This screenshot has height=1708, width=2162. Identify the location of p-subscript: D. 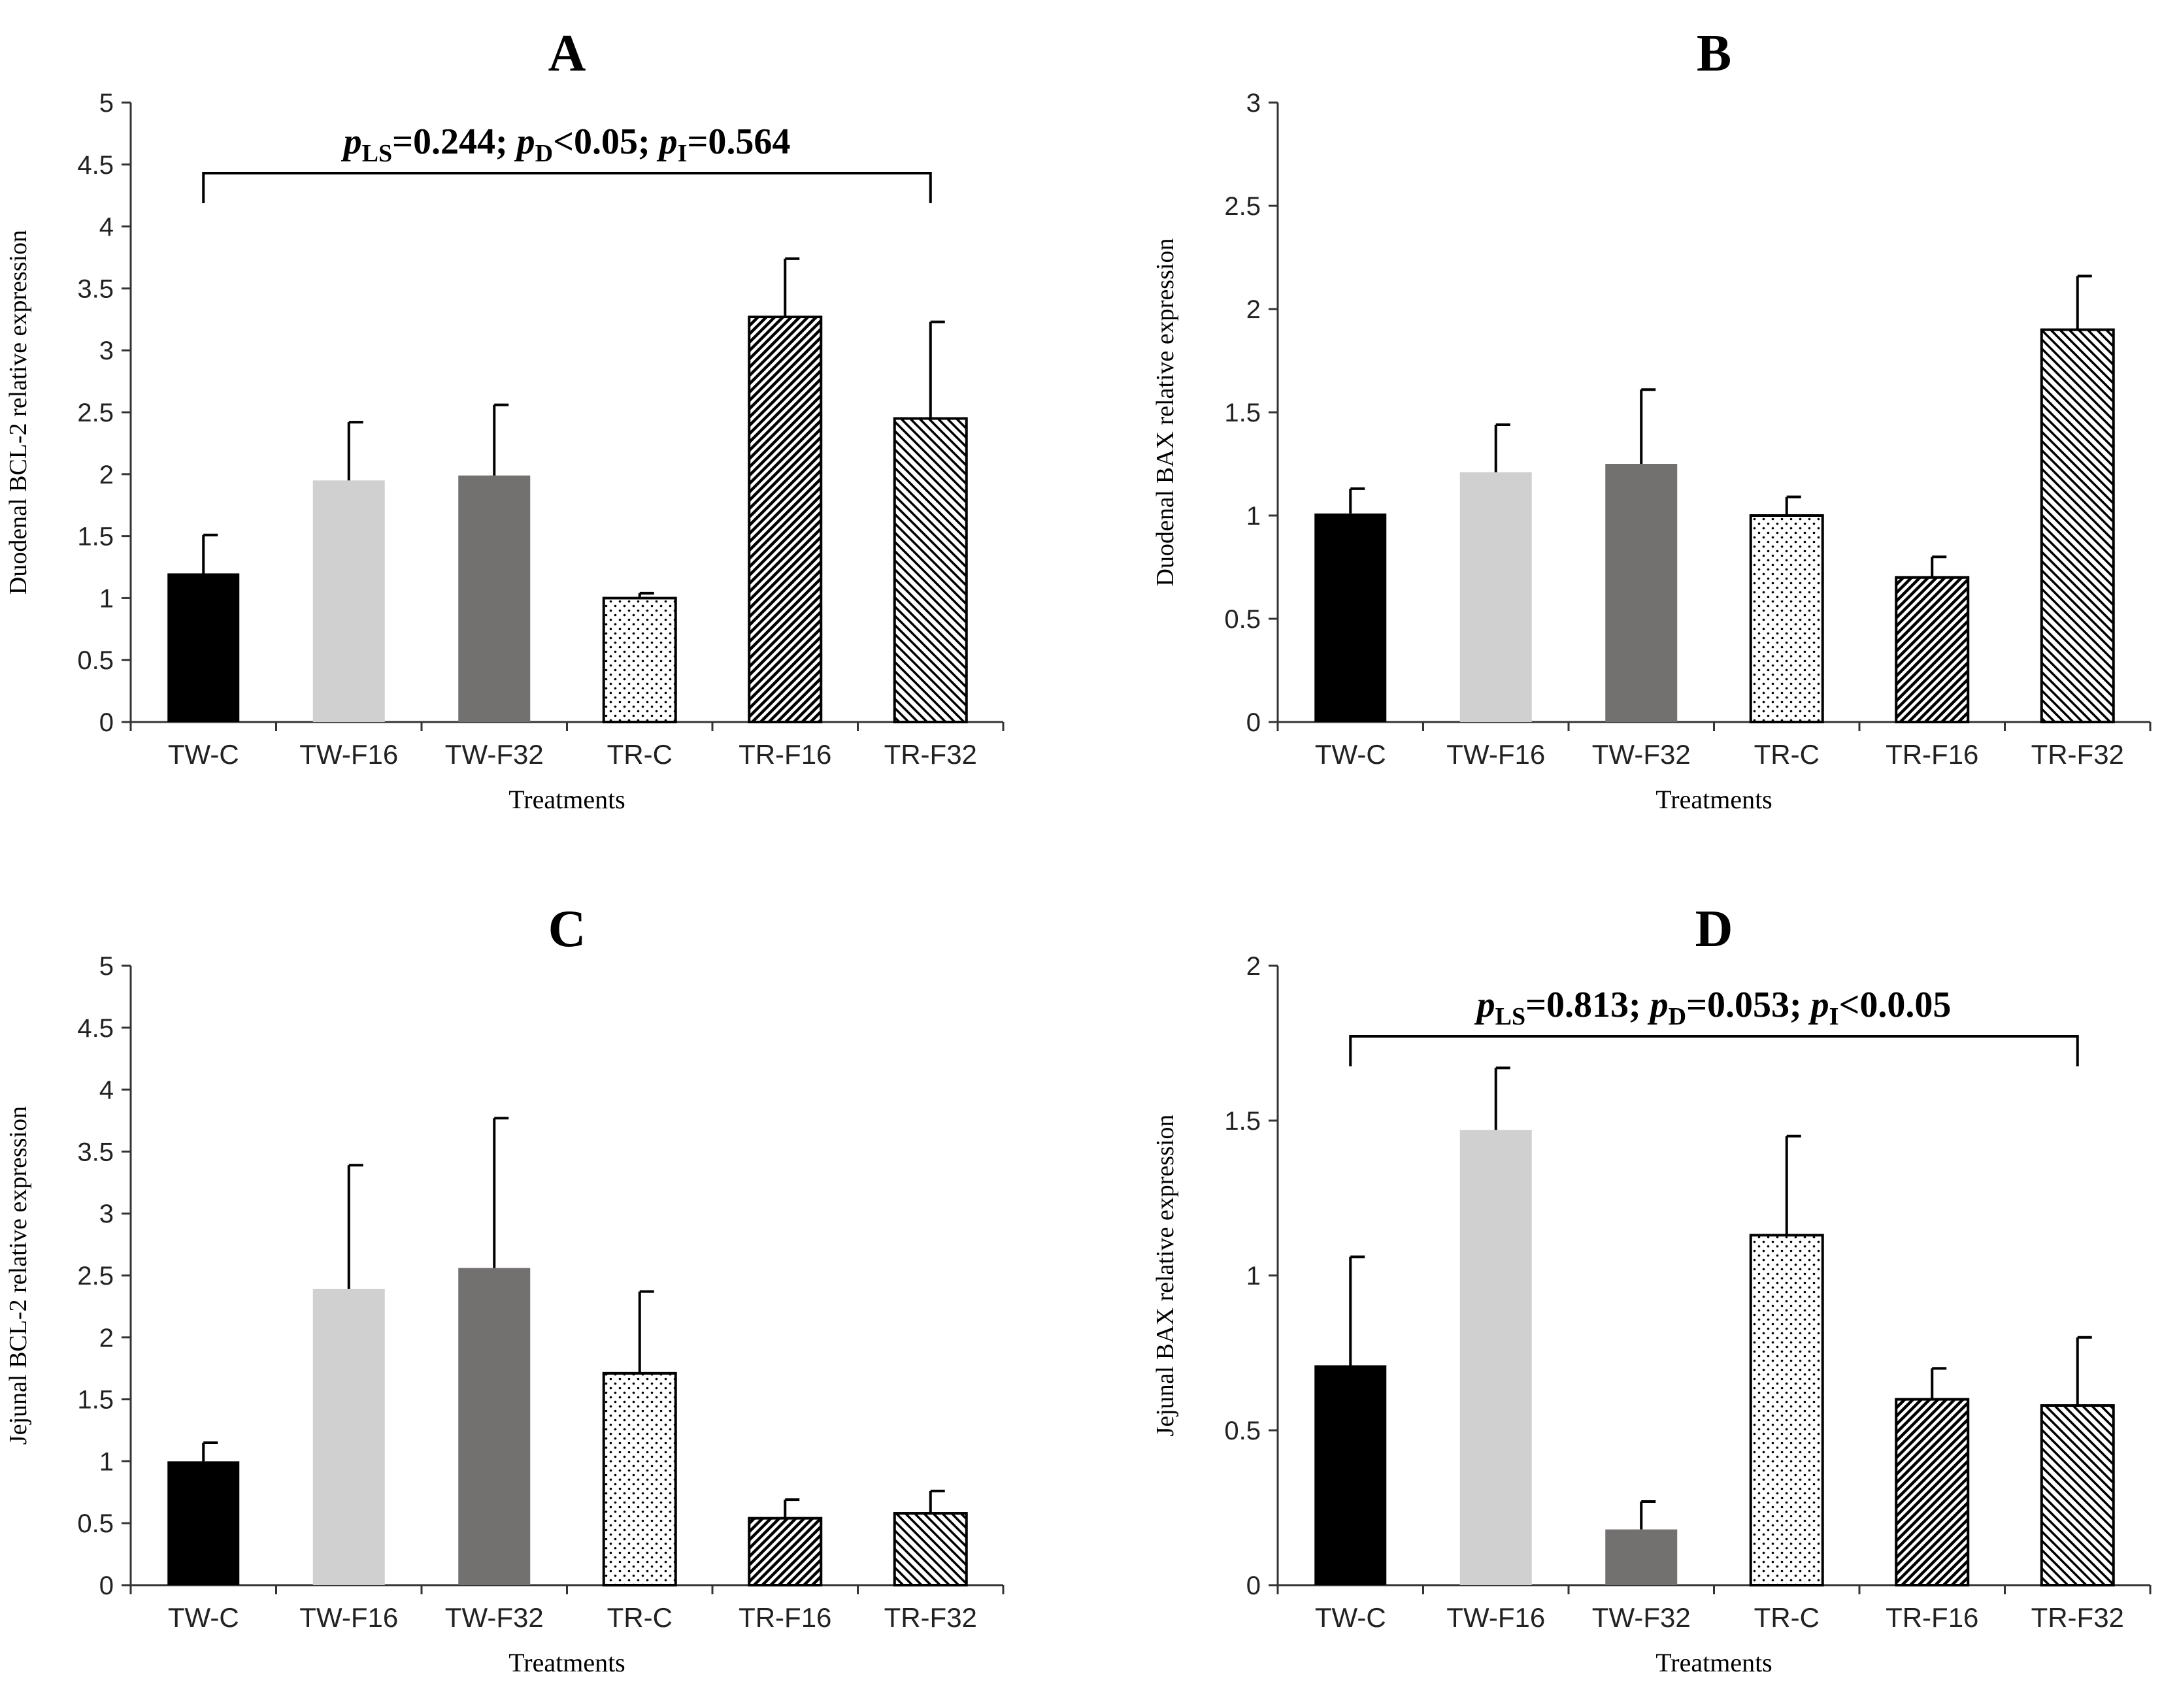
(544, 153).